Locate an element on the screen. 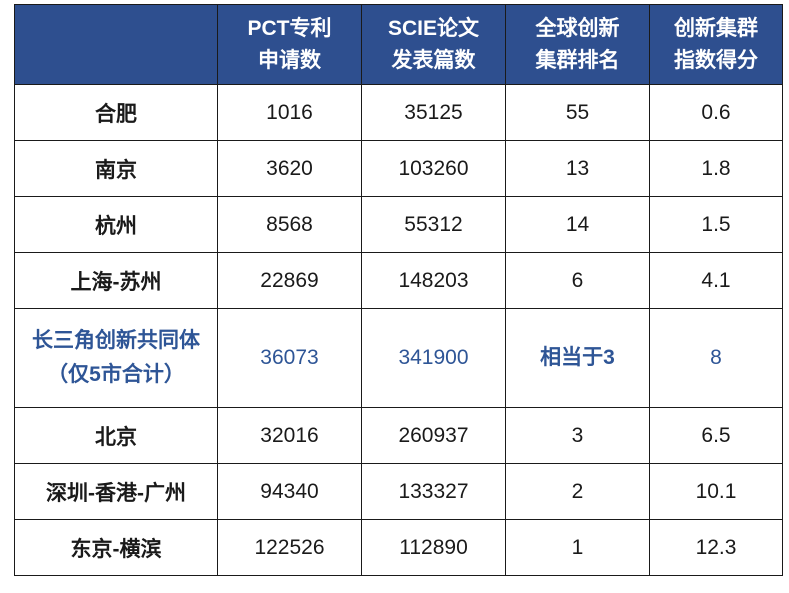 This screenshot has height=593, width=789. header-rank-line1: 全球创新 is located at coordinates (577, 28).